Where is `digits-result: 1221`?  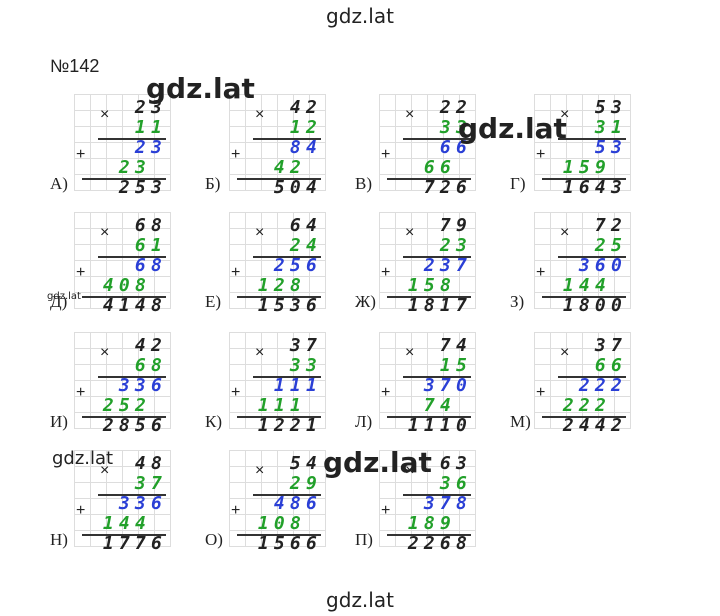
digits-result: 1221 is located at coordinates (289, 425).